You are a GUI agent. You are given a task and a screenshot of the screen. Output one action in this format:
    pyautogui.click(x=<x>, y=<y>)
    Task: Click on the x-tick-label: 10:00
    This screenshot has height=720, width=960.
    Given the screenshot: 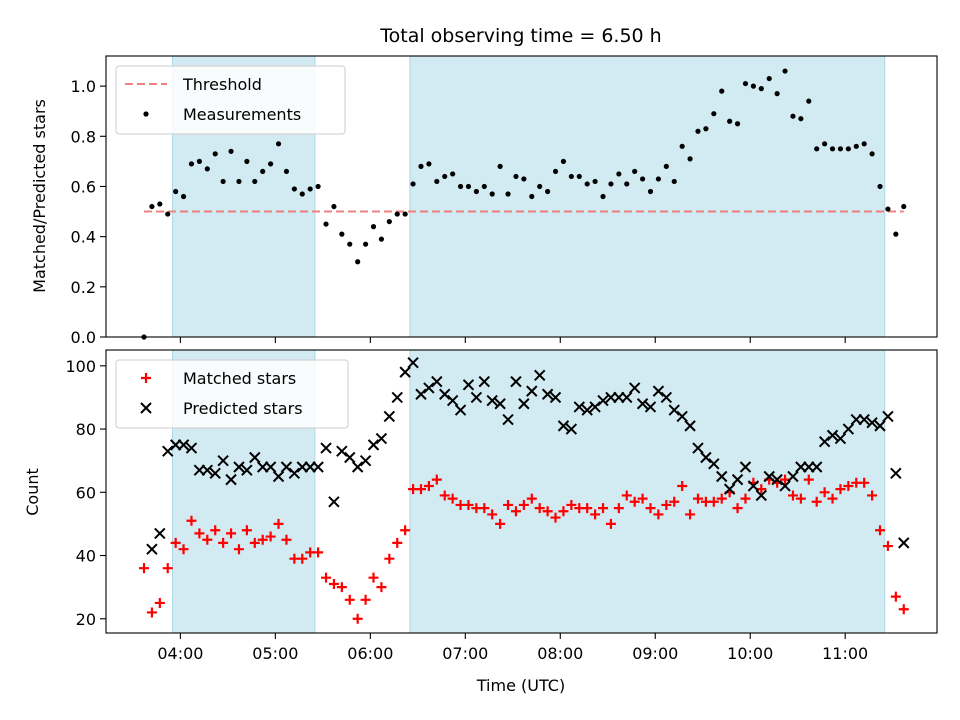 What is the action you would take?
    pyautogui.click(x=750, y=653)
    